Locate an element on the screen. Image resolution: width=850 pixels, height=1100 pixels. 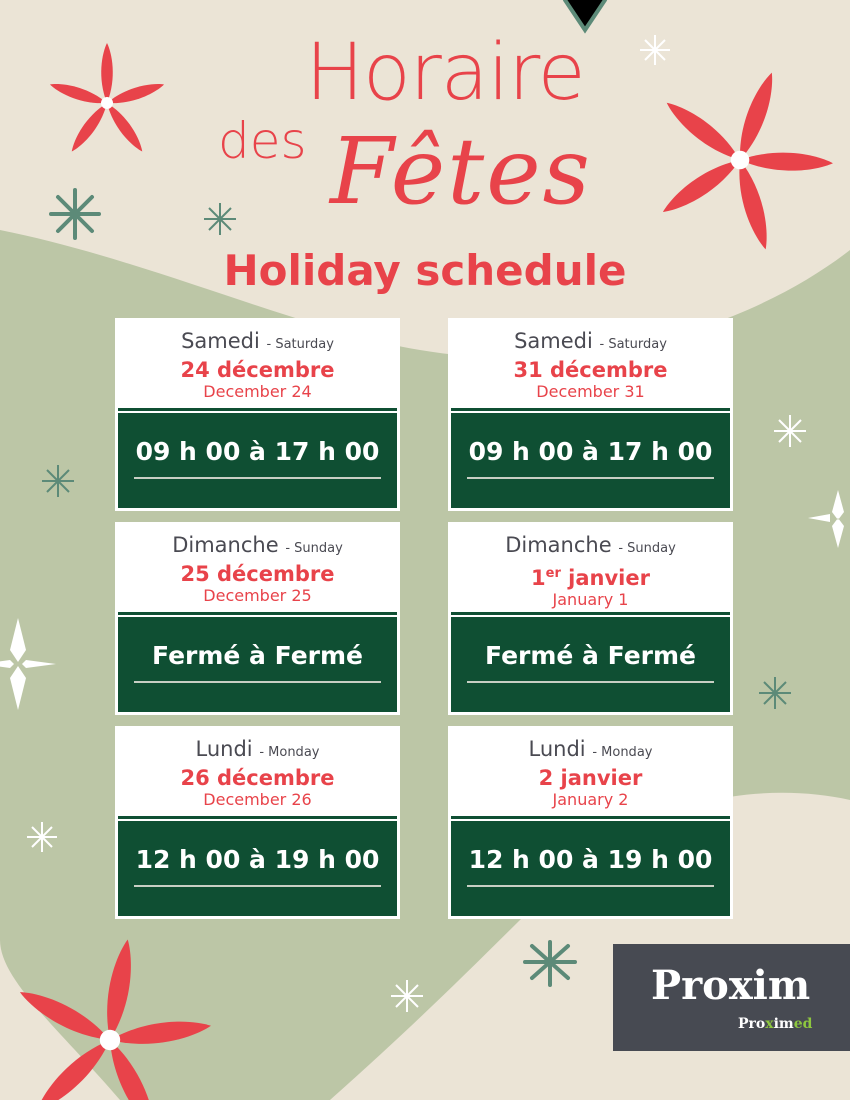
date-fr: 26 décembre is located at coordinates (257, 778).